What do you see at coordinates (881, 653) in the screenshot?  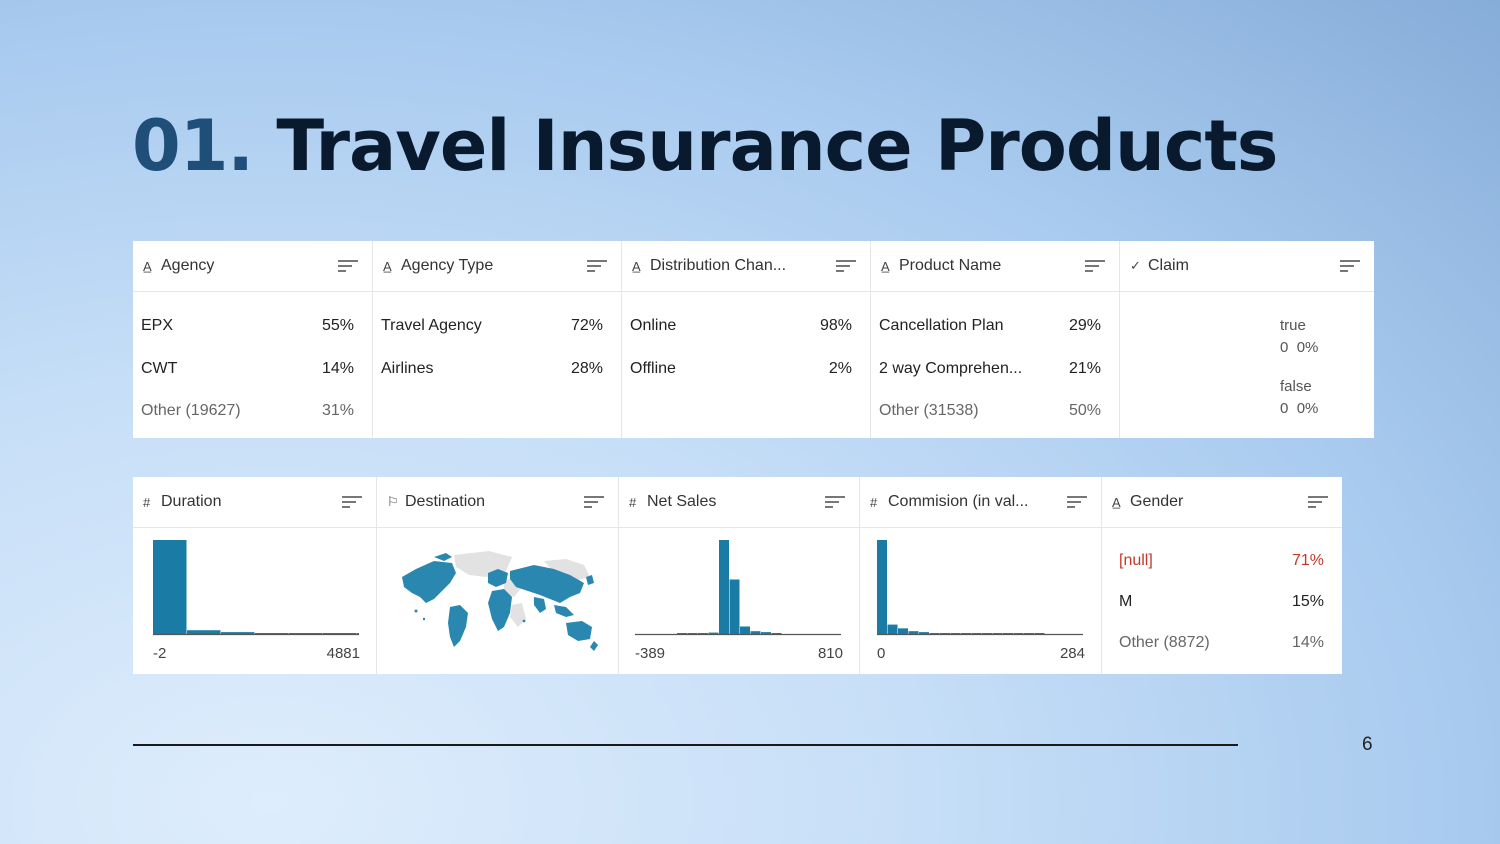 I see `axis-min-label: 0` at bounding box center [881, 653].